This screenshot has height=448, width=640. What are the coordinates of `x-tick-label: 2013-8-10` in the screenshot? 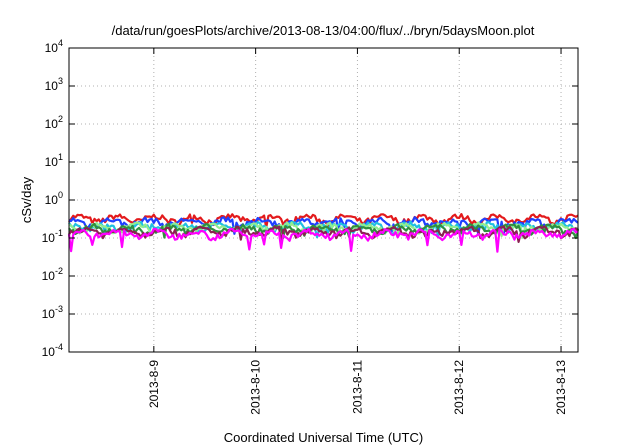 It's located at (256, 387).